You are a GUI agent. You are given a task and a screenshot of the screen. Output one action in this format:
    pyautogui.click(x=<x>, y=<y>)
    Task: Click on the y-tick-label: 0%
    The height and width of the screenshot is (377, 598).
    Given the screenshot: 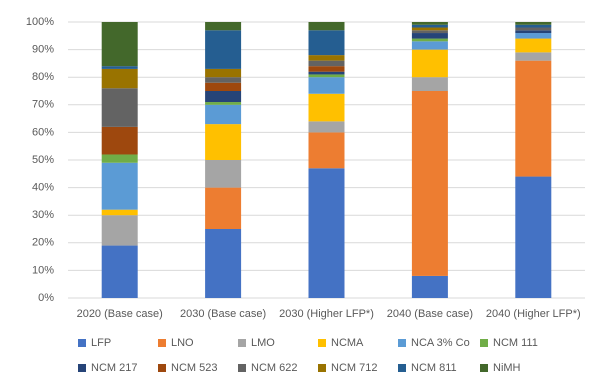 What is the action you would take?
    pyautogui.click(x=46, y=298)
    